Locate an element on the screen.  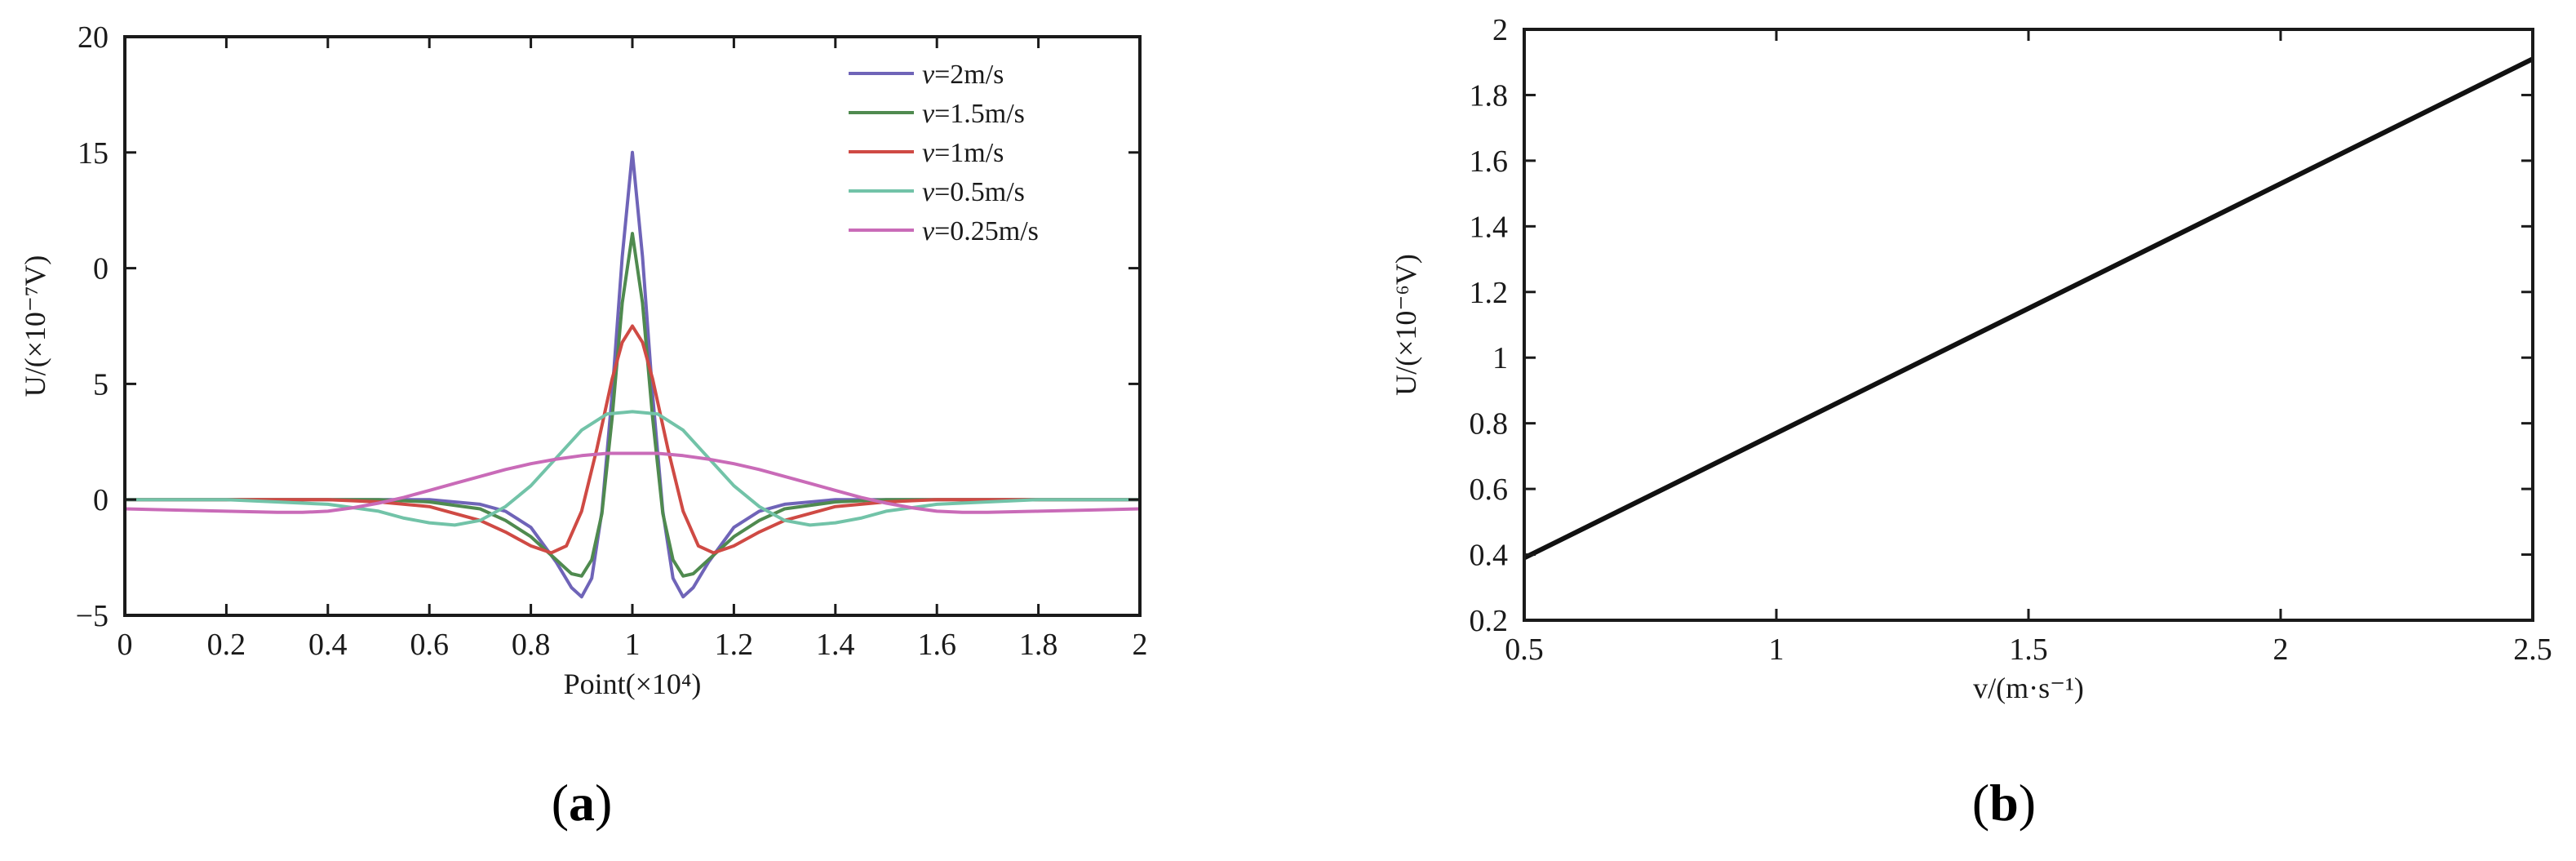
panel-b-y-tick-label: 0.6 is located at coordinates (1489, 490).